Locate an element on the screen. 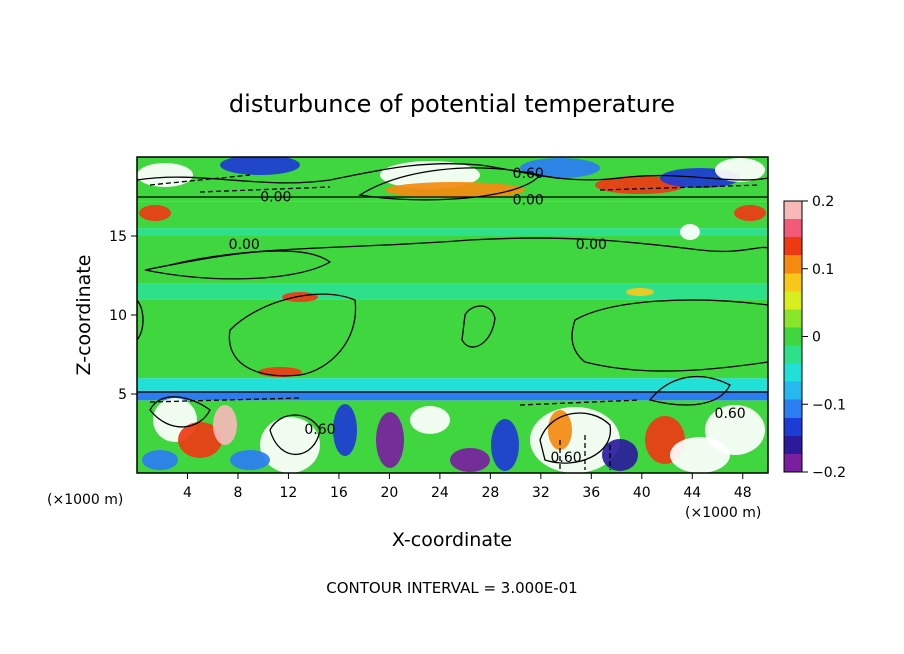 This screenshot has height=654, width=904. y-axis-ticks: 5 10 15 is located at coordinates (123, 316).